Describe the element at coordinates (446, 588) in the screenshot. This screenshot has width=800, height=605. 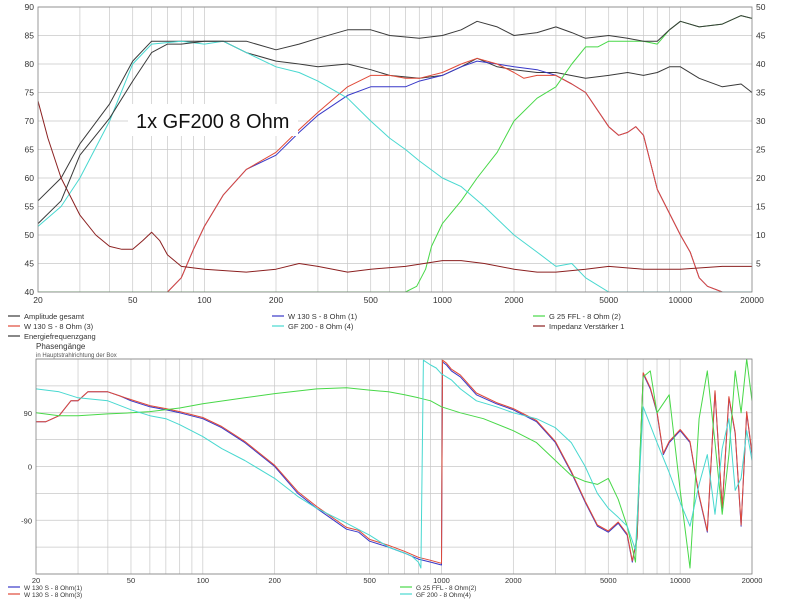
I see `legend-label: G 25 FFL - 8 Ohm(2)` at that location.